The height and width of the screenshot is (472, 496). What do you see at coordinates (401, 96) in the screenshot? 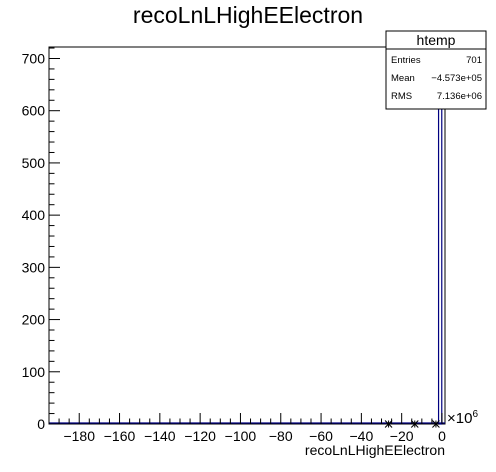
I see `stats-rms-label: RMS` at bounding box center [401, 96].